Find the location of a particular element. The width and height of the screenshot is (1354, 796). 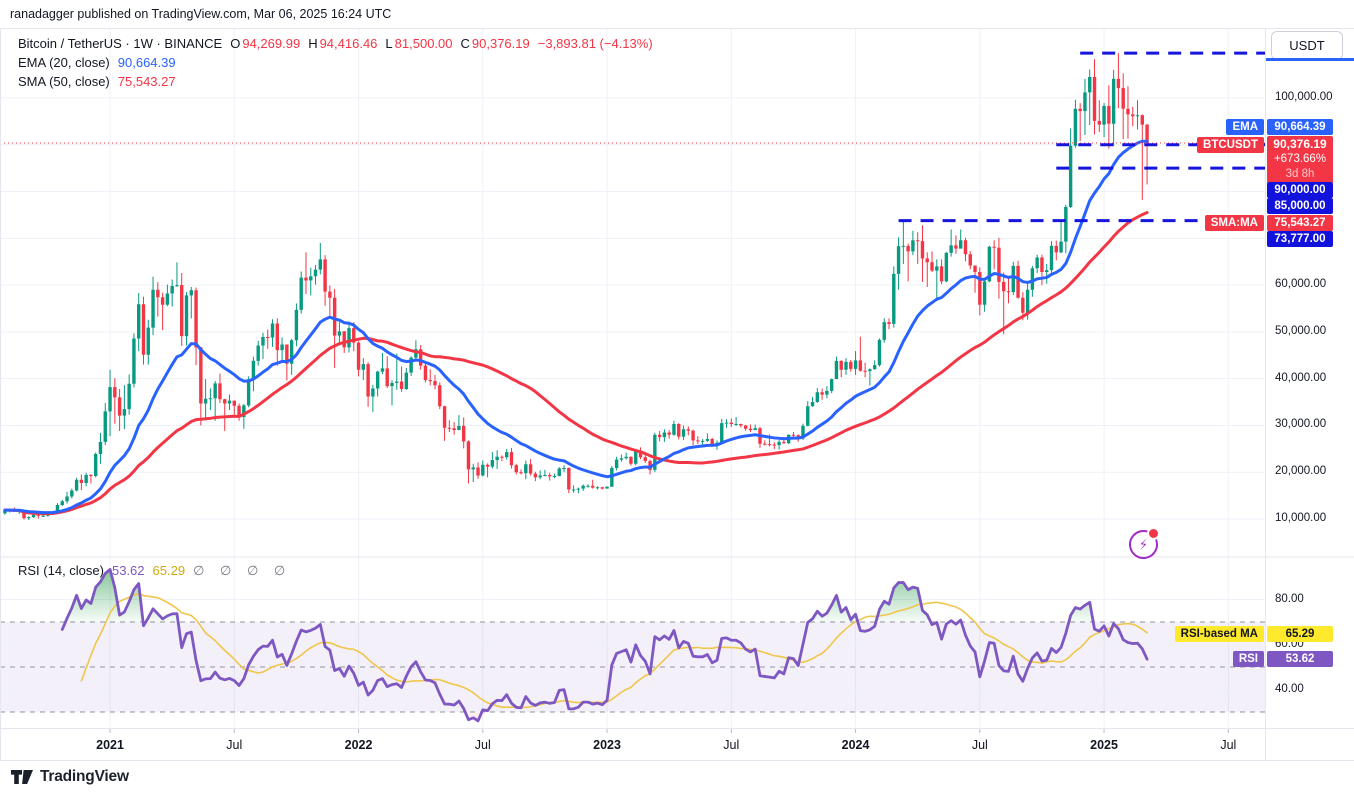

last-price-change-pct: +673.66% is located at coordinates (1300, 159).